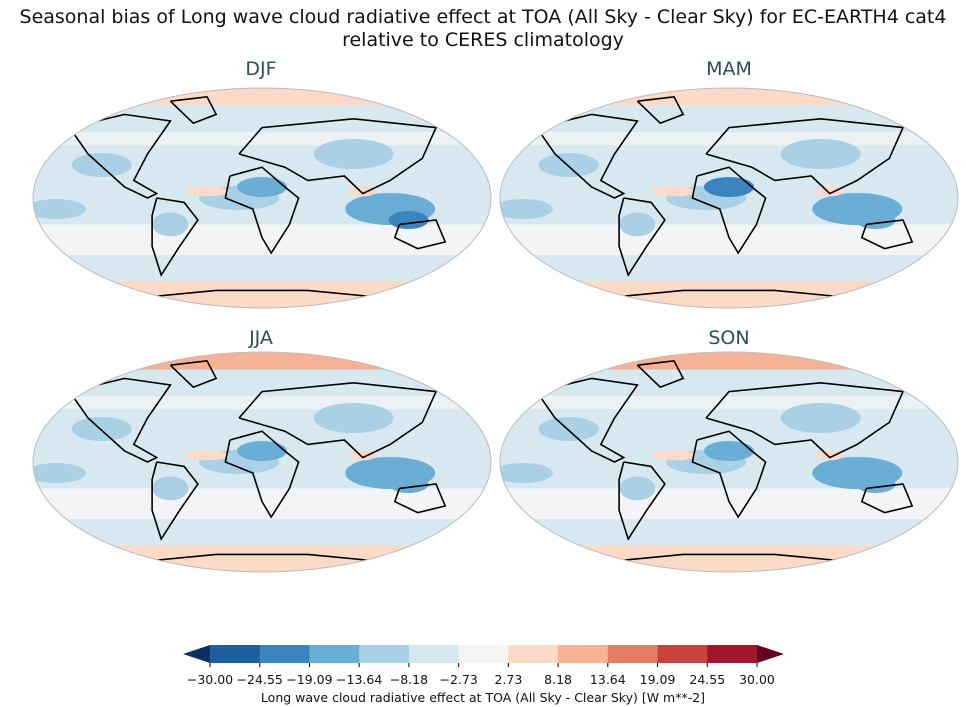  Describe the element at coordinates (508, 679) in the screenshot. I see `colorbar-tick-label: 2.73` at that location.